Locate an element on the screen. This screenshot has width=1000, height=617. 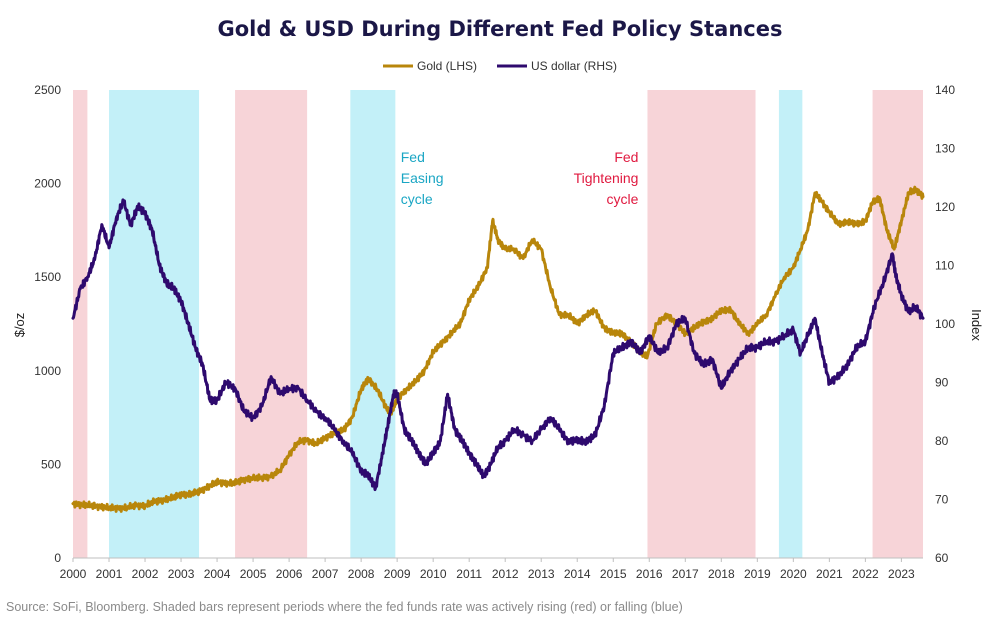
easing-cycle-annotation: Fed Easing cycle is located at coordinates (422, 178).